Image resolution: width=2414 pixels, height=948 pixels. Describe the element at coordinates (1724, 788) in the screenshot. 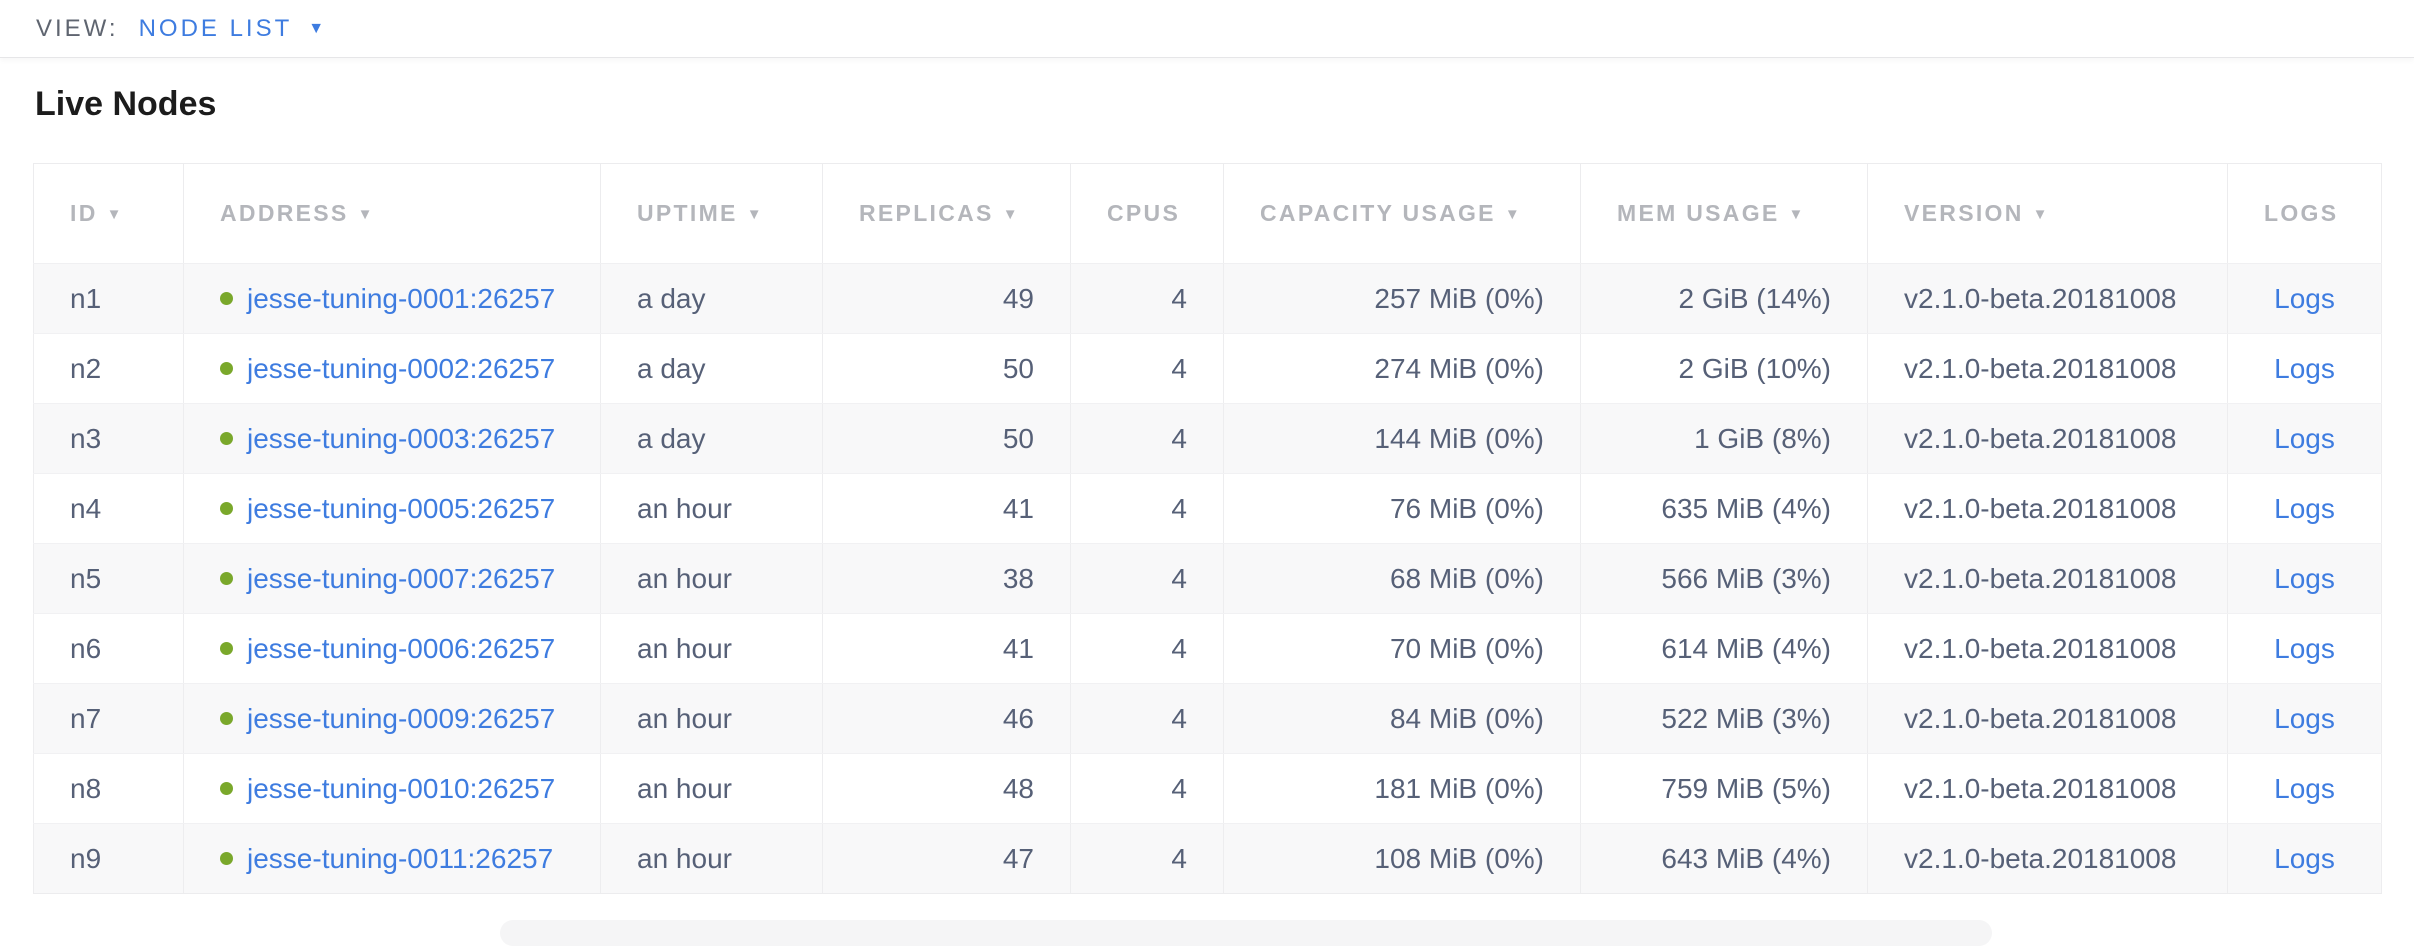

I see `cell-mem-usage: 759 MiB (5%)` at that location.